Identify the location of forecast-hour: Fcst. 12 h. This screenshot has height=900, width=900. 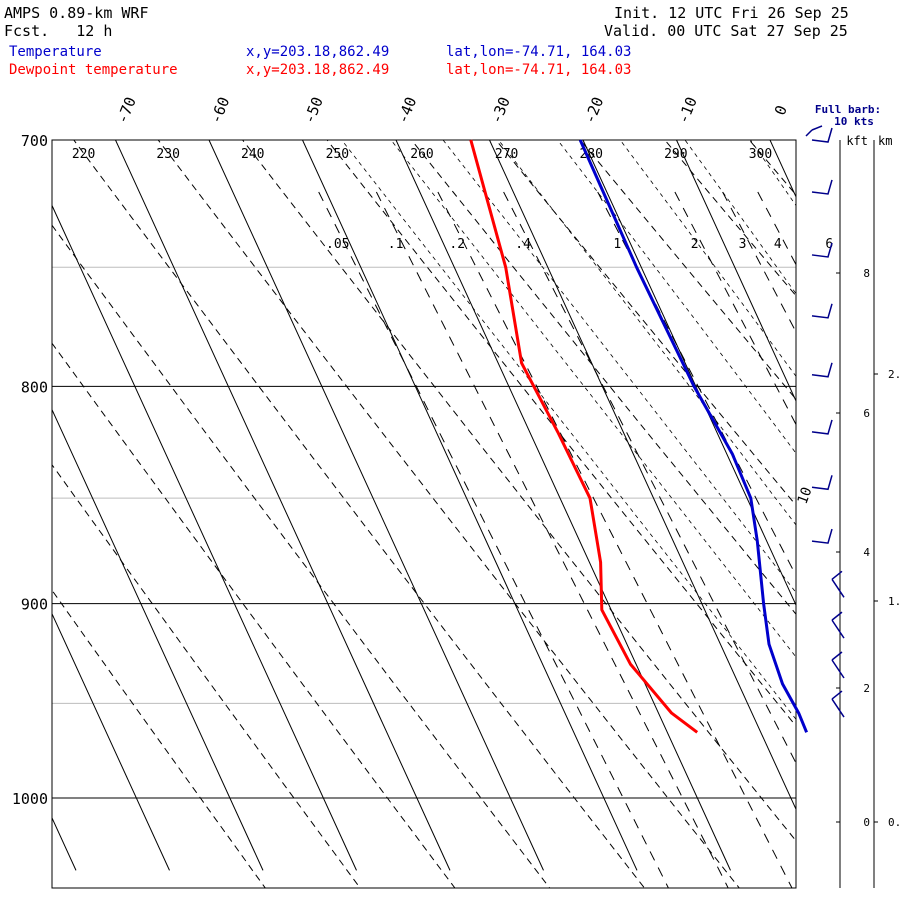
(58, 31).